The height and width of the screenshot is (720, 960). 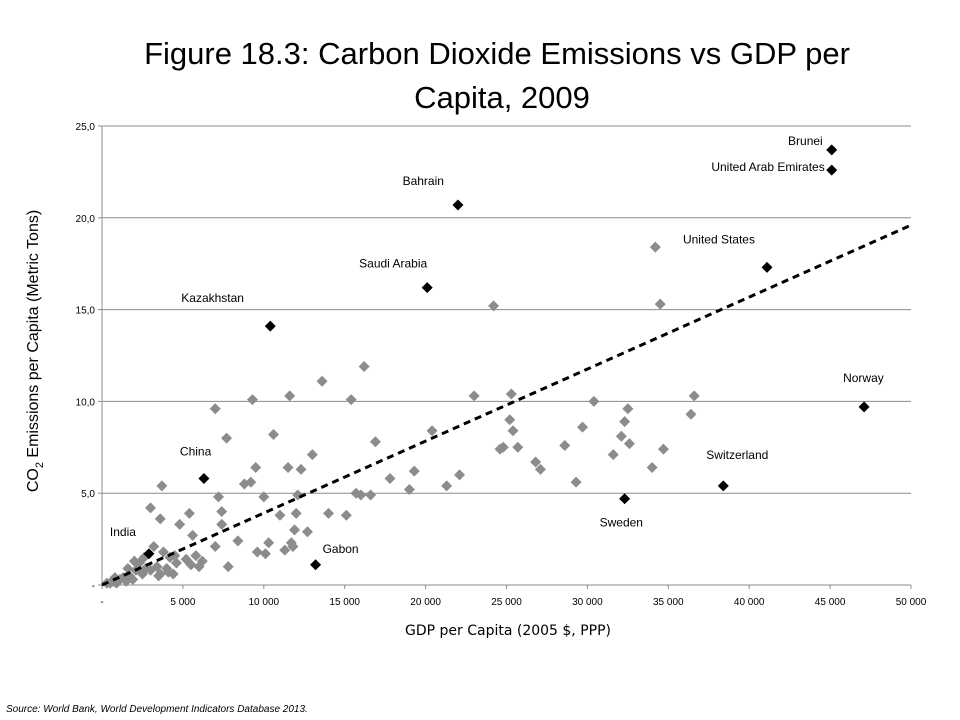 I want to click on x-tick-label: 10 000, so click(x=264, y=602).